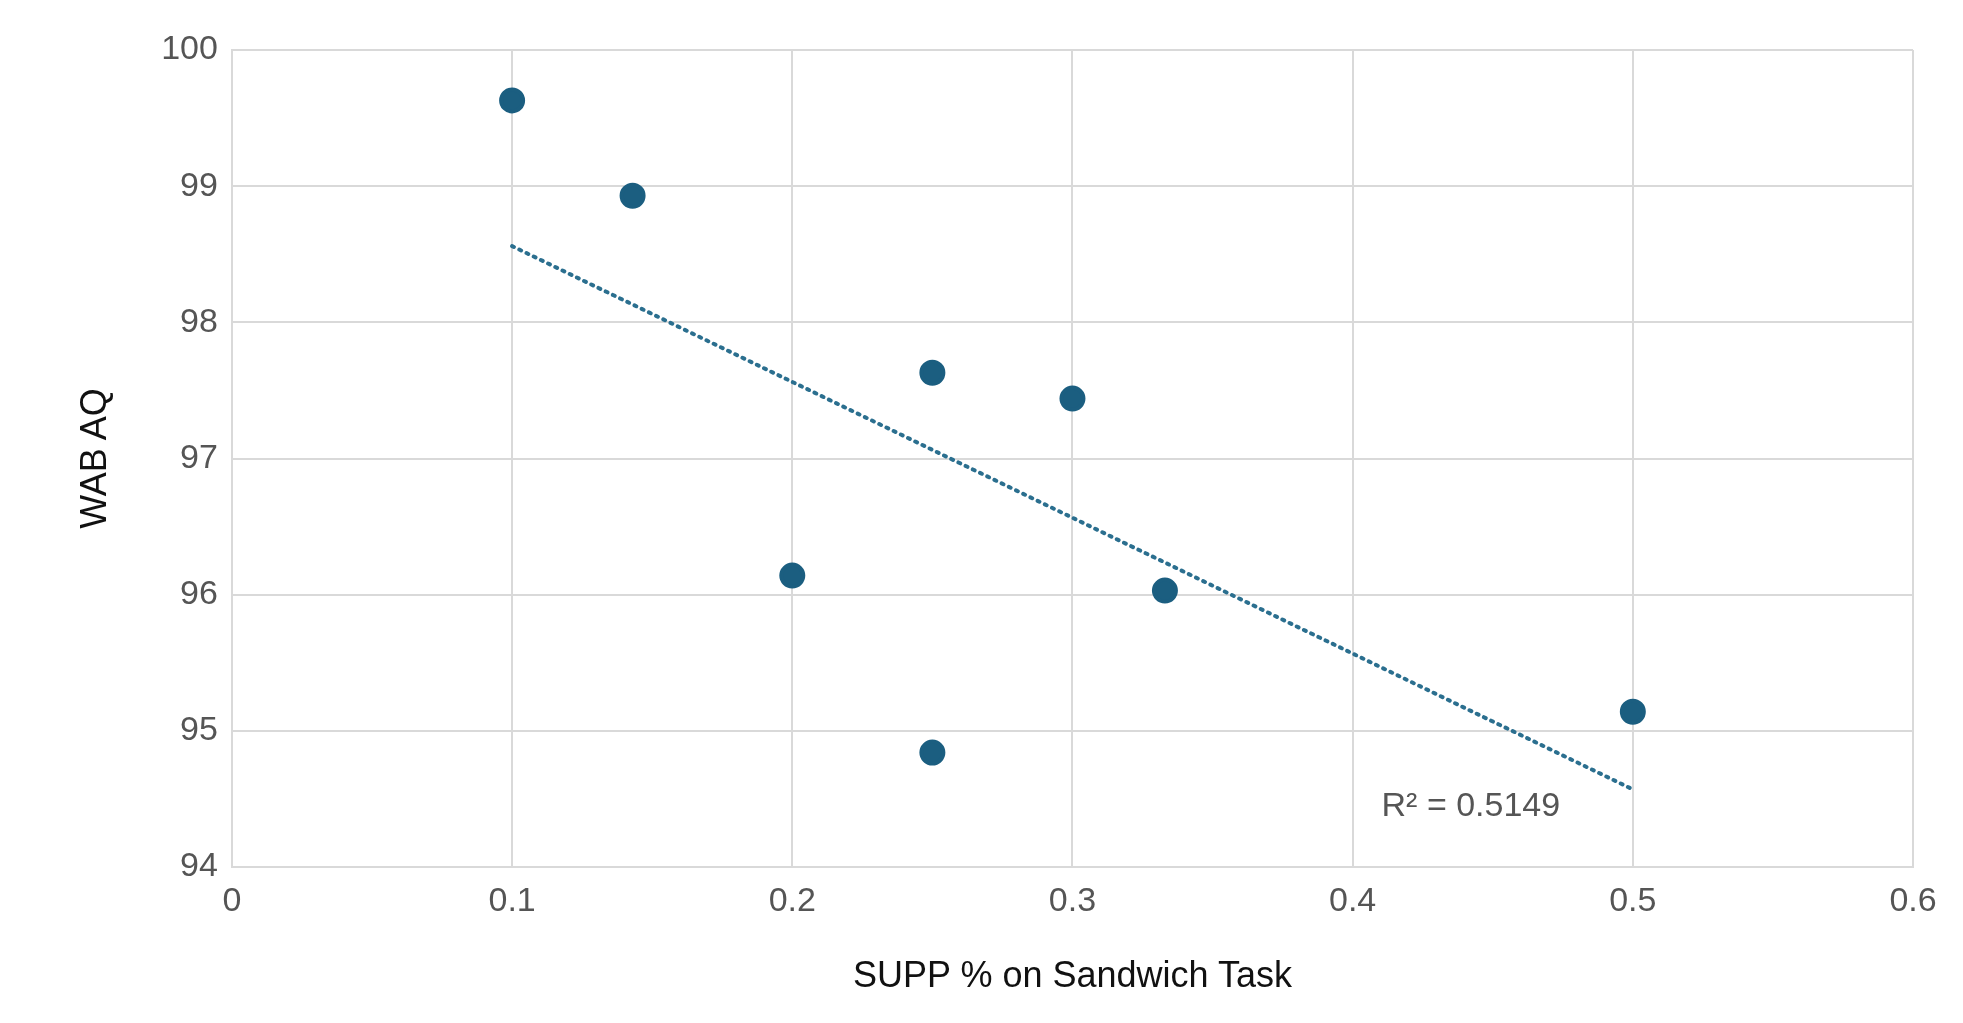 Image resolution: width=1963 pixels, height=1023 pixels. What do you see at coordinates (1913, 898) in the screenshot?
I see `x-tick-label: 0.6` at bounding box center [1913, 898].